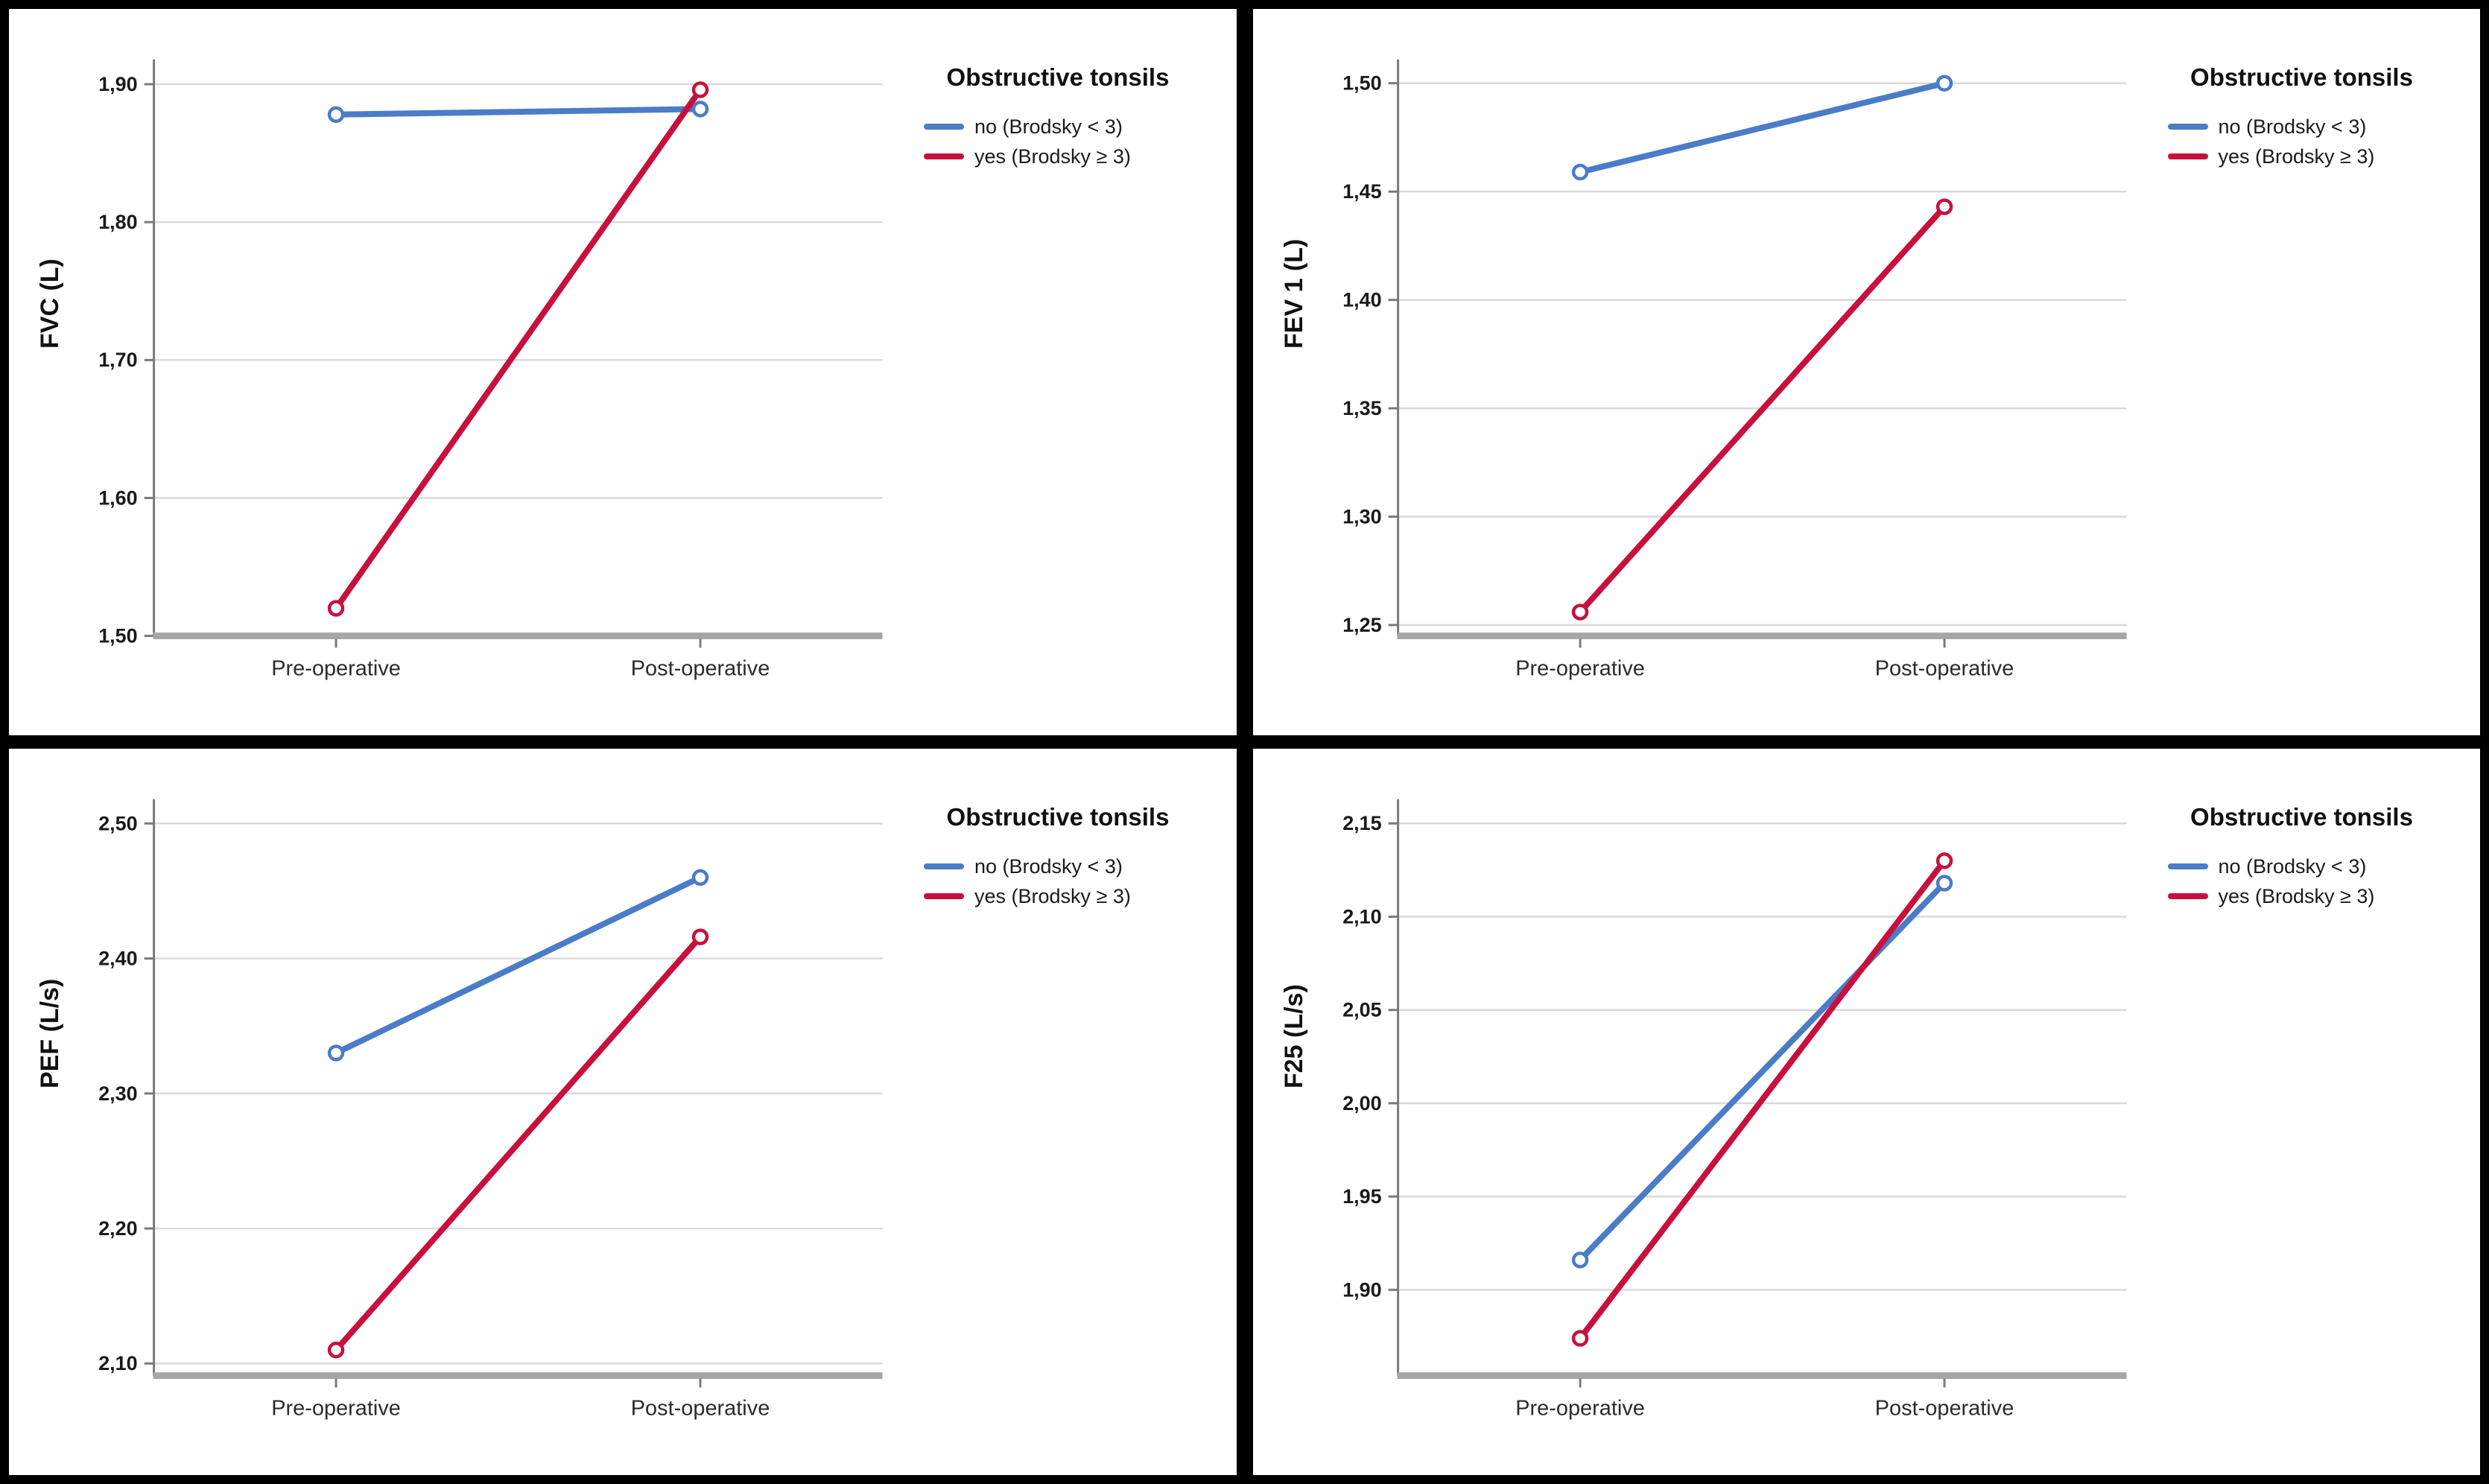  What do you see at coordinates (1361, 1103) in the screenshot?
I see `y-tick-label: 2,00` at bounding box center [1361, 1103].